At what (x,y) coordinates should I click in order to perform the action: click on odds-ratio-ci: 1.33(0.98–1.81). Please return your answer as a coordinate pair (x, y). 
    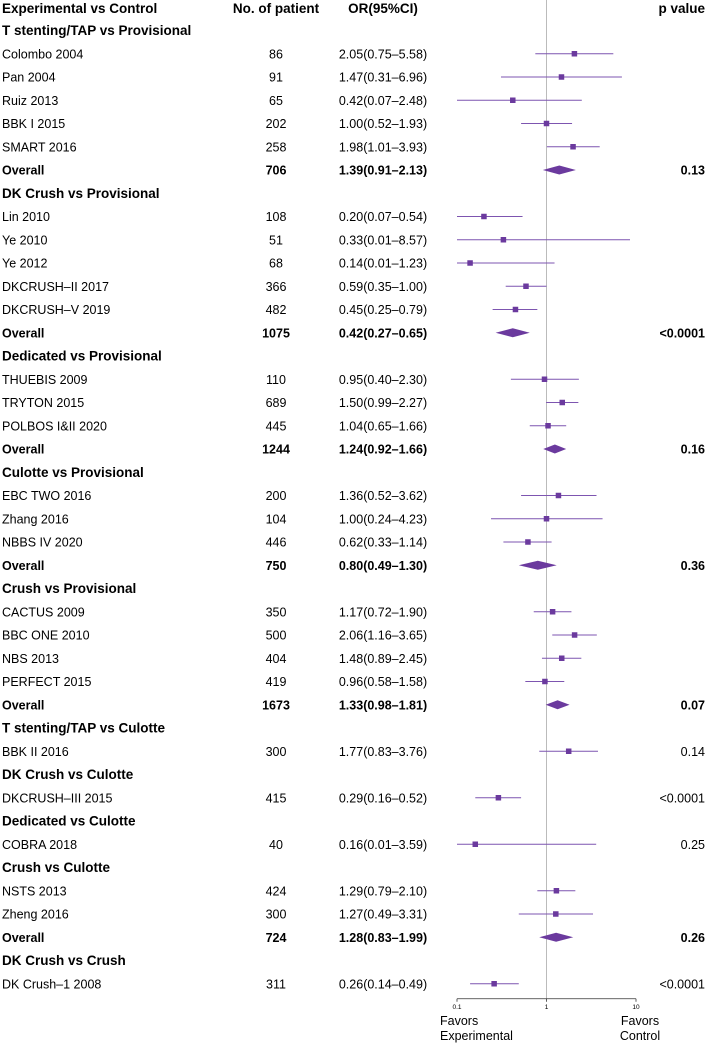
    Looking at the image, I should click on (383, 705).